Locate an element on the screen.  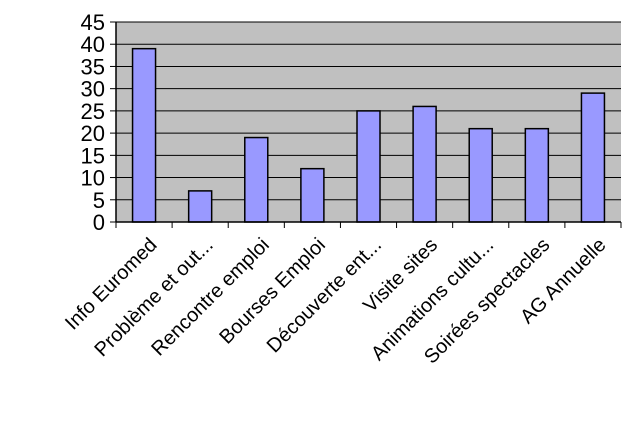
x-ticks is located at coordinates (368, 225).